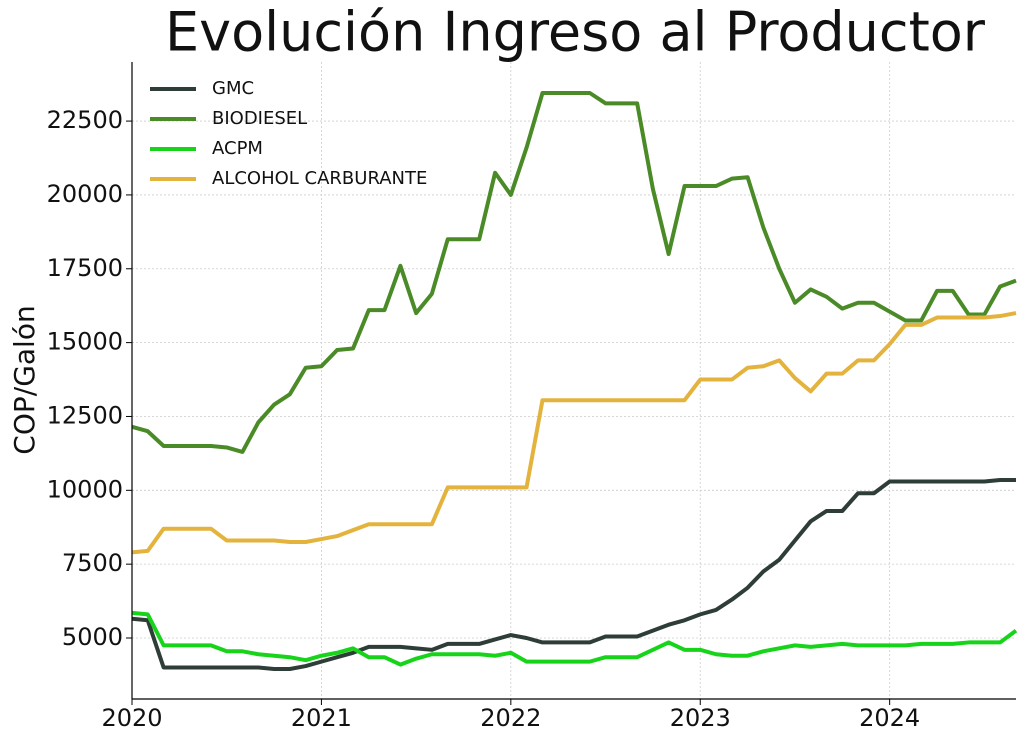 This screenshot has width=1024, height=739. What do you see at coordinates (237, 148) in the screenshot?
I see `legend-label: ACPM` at bounding box center [237, 148].